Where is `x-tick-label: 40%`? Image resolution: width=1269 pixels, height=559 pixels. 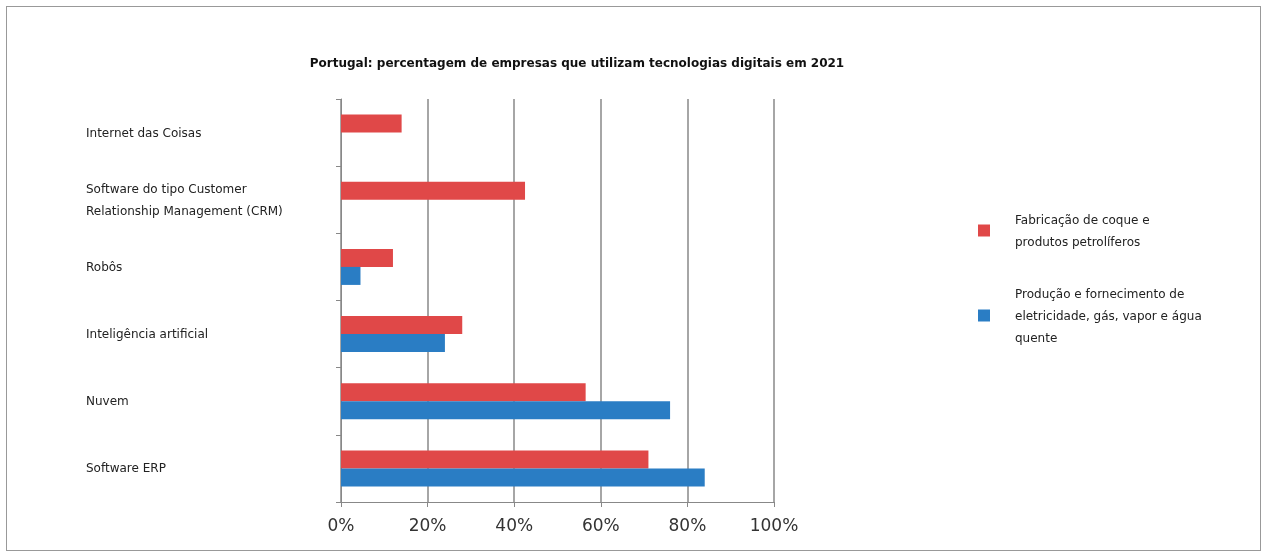 x-tick-label: 40% is located at coordinates (514, 524).